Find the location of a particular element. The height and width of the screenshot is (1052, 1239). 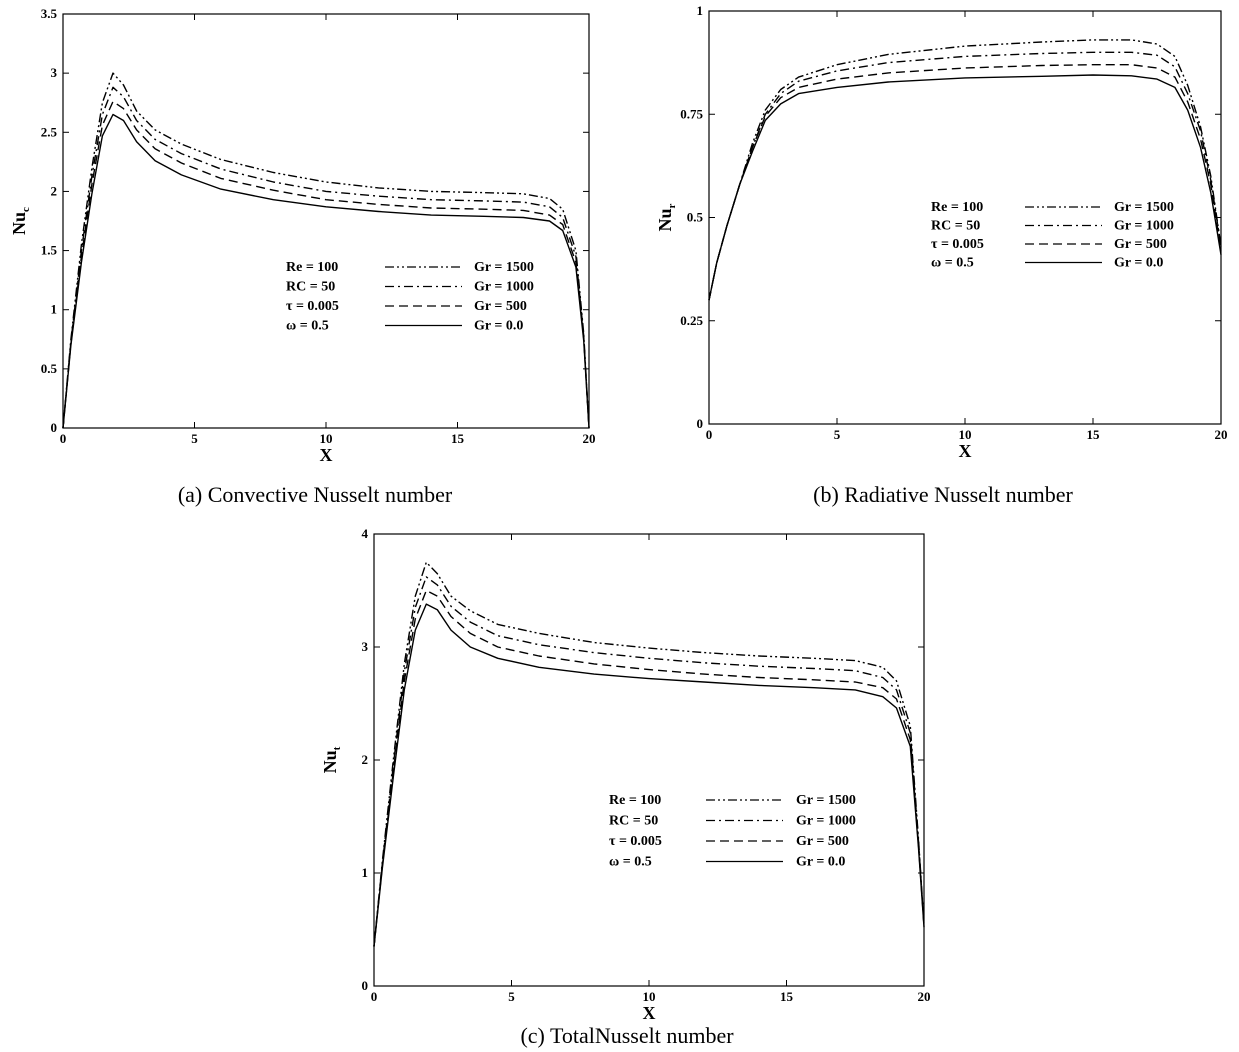

y-axis-title: Nur is located at coordinates (666, 217).